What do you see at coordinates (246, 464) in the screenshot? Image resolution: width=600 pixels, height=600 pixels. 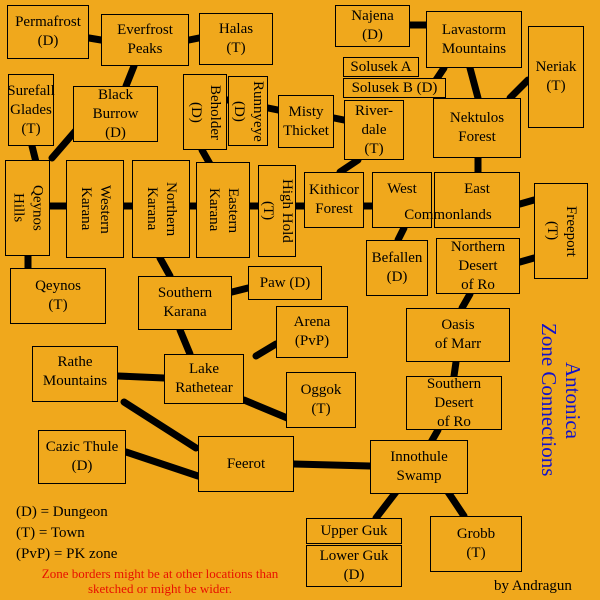 I see `zone-feerot: Feerot` at bounding box center [246, 464].